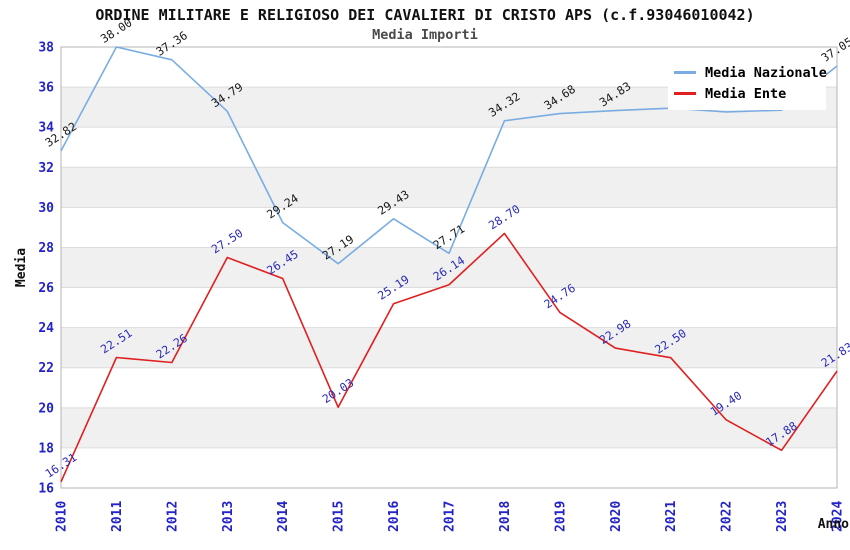 The image size is (850, 550). What do you see at coordinates (46, 248) in the screenshot?
I see `y-tick-label: 28` at bounding box center [46, 248].